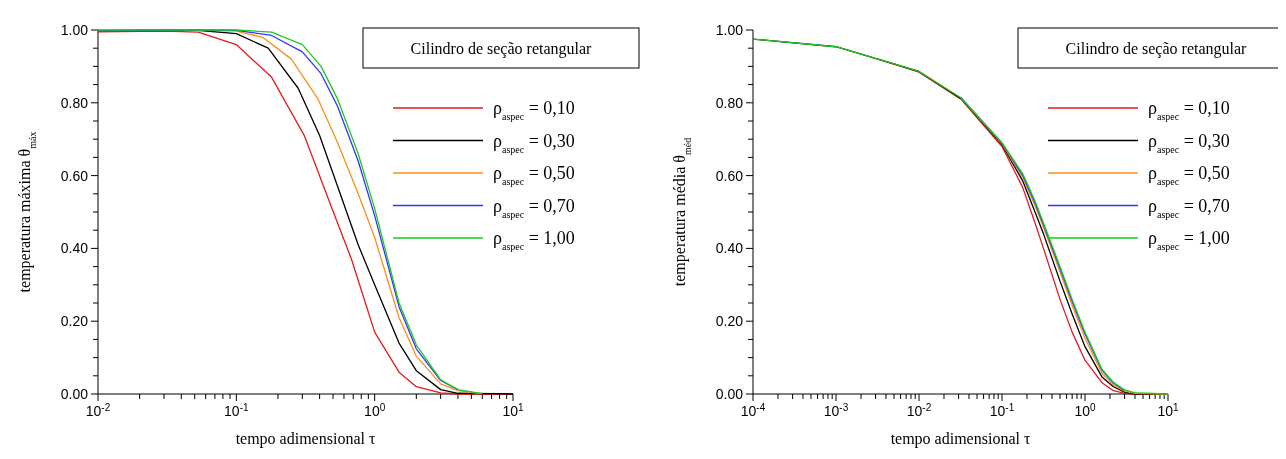  What do you see at coordinates (753, 410) in the screenshot?
I see `x-tick-label: 10$^{-4}$` at bounding box center [753, 410].